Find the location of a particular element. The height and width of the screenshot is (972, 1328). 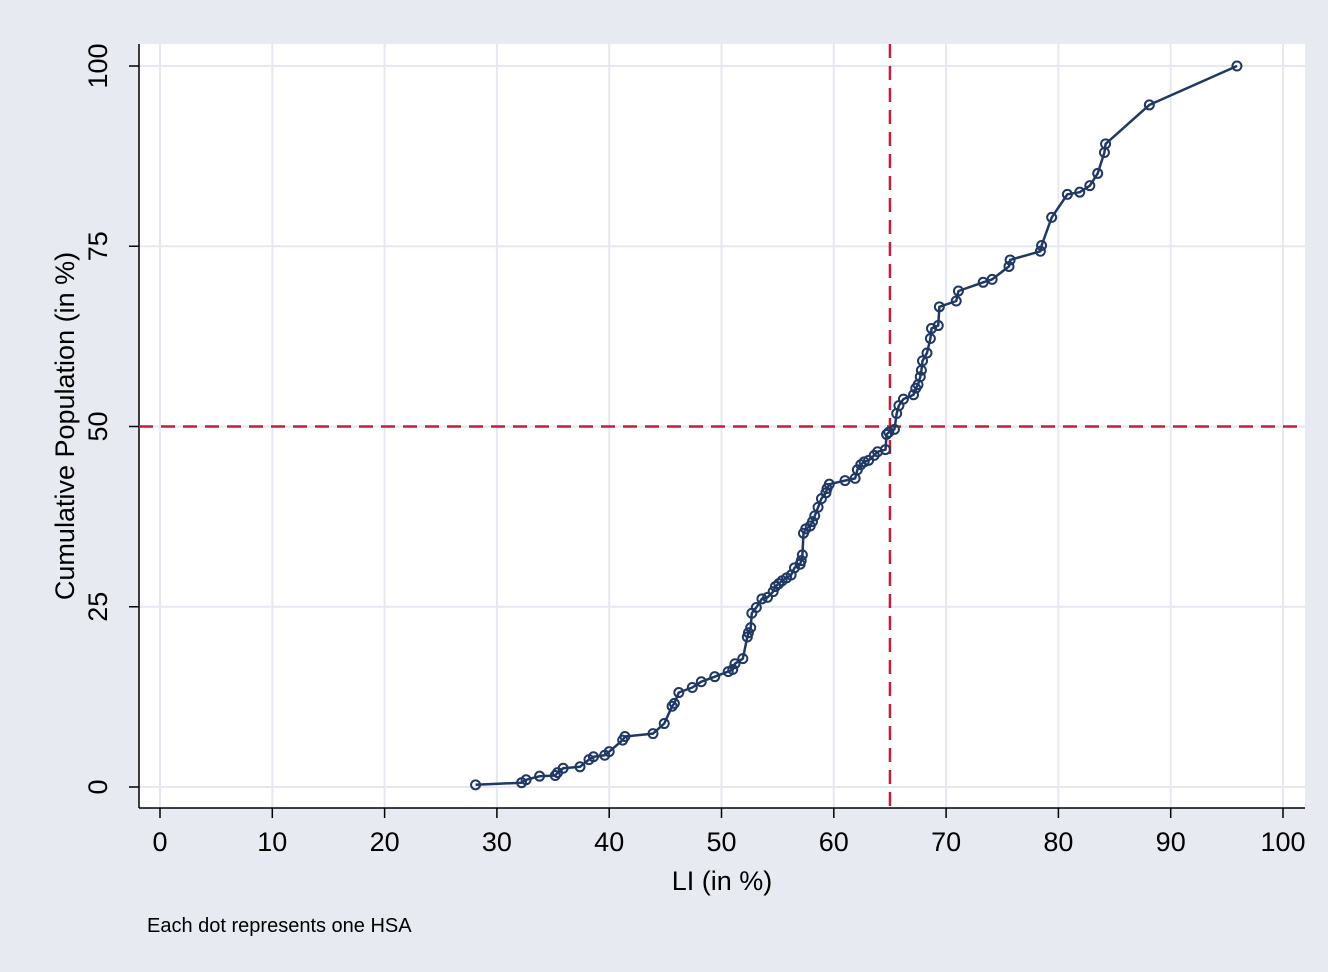

y-axis-ticks: 0 25 50 75 100 is located at coordinates (111, 419).